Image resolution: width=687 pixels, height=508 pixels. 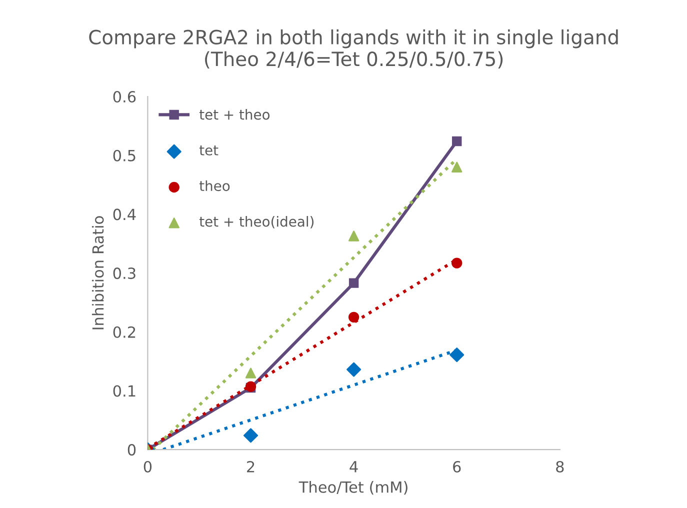 I want to click on x-tick-label: 2, so click(x=250, y=466).